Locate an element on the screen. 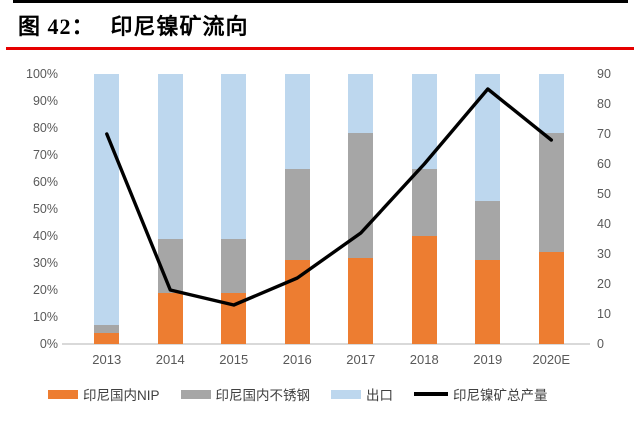 The image size is (640, 423). legend-item: 印尼镍矿总产量 is located at coordinates (481, 394).